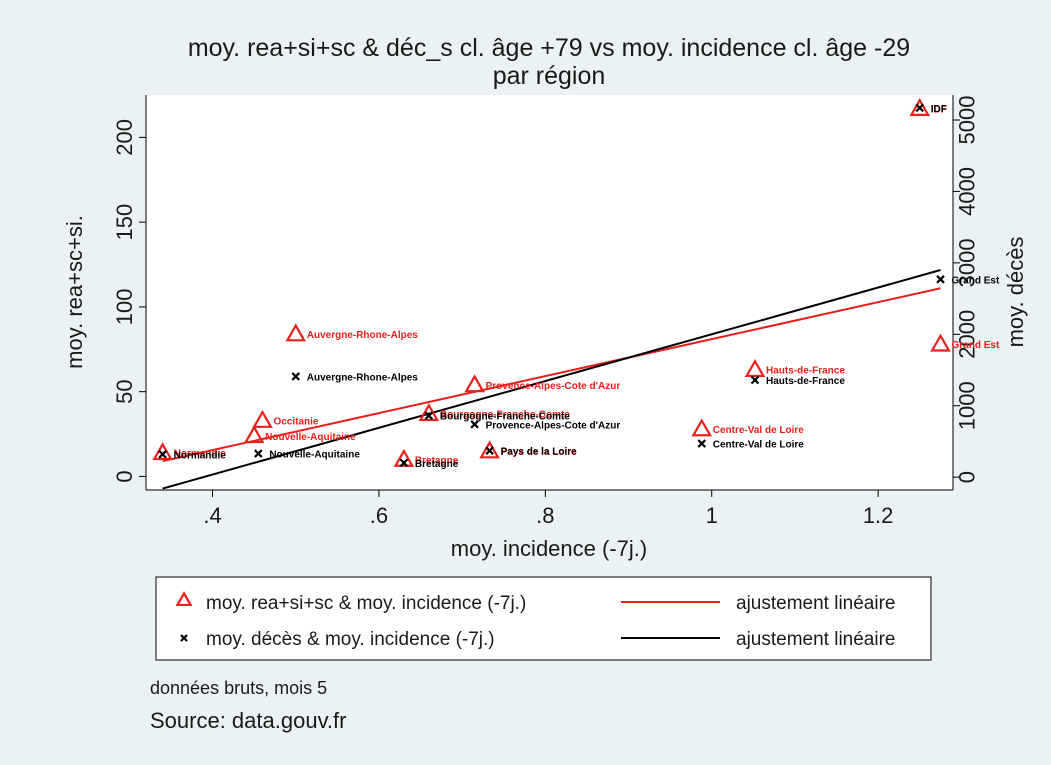 Image resolution: width=1051 pixels, height=765 pixels. I want to click on rea-point-bretagne-label: Bretagne, so click(437, 460).